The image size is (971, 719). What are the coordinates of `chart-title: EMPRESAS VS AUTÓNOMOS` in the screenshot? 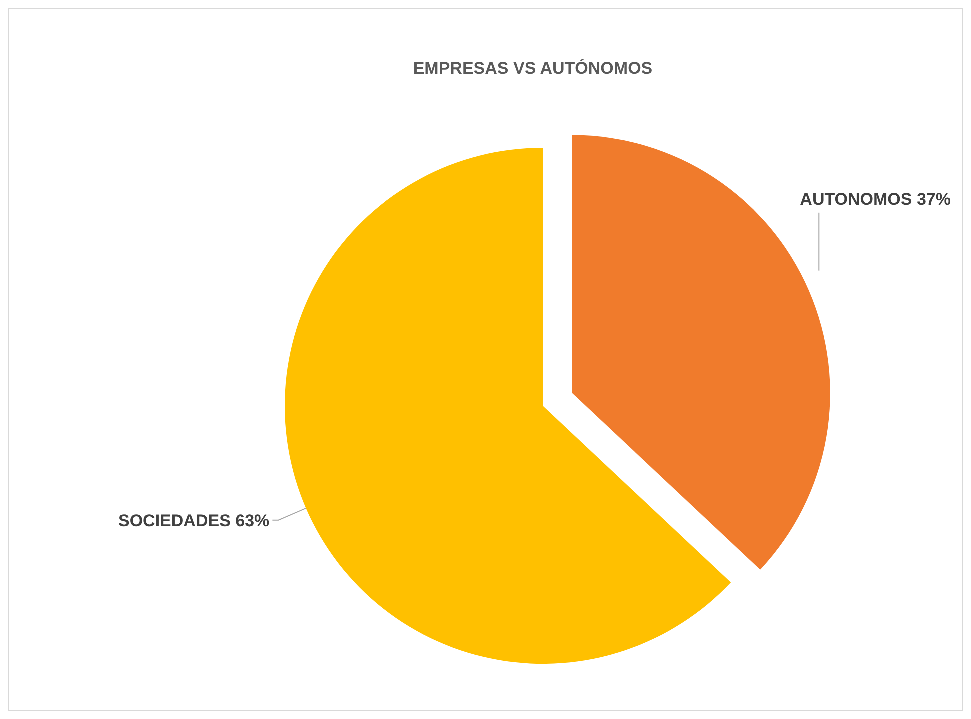 It's located at (533, 68).